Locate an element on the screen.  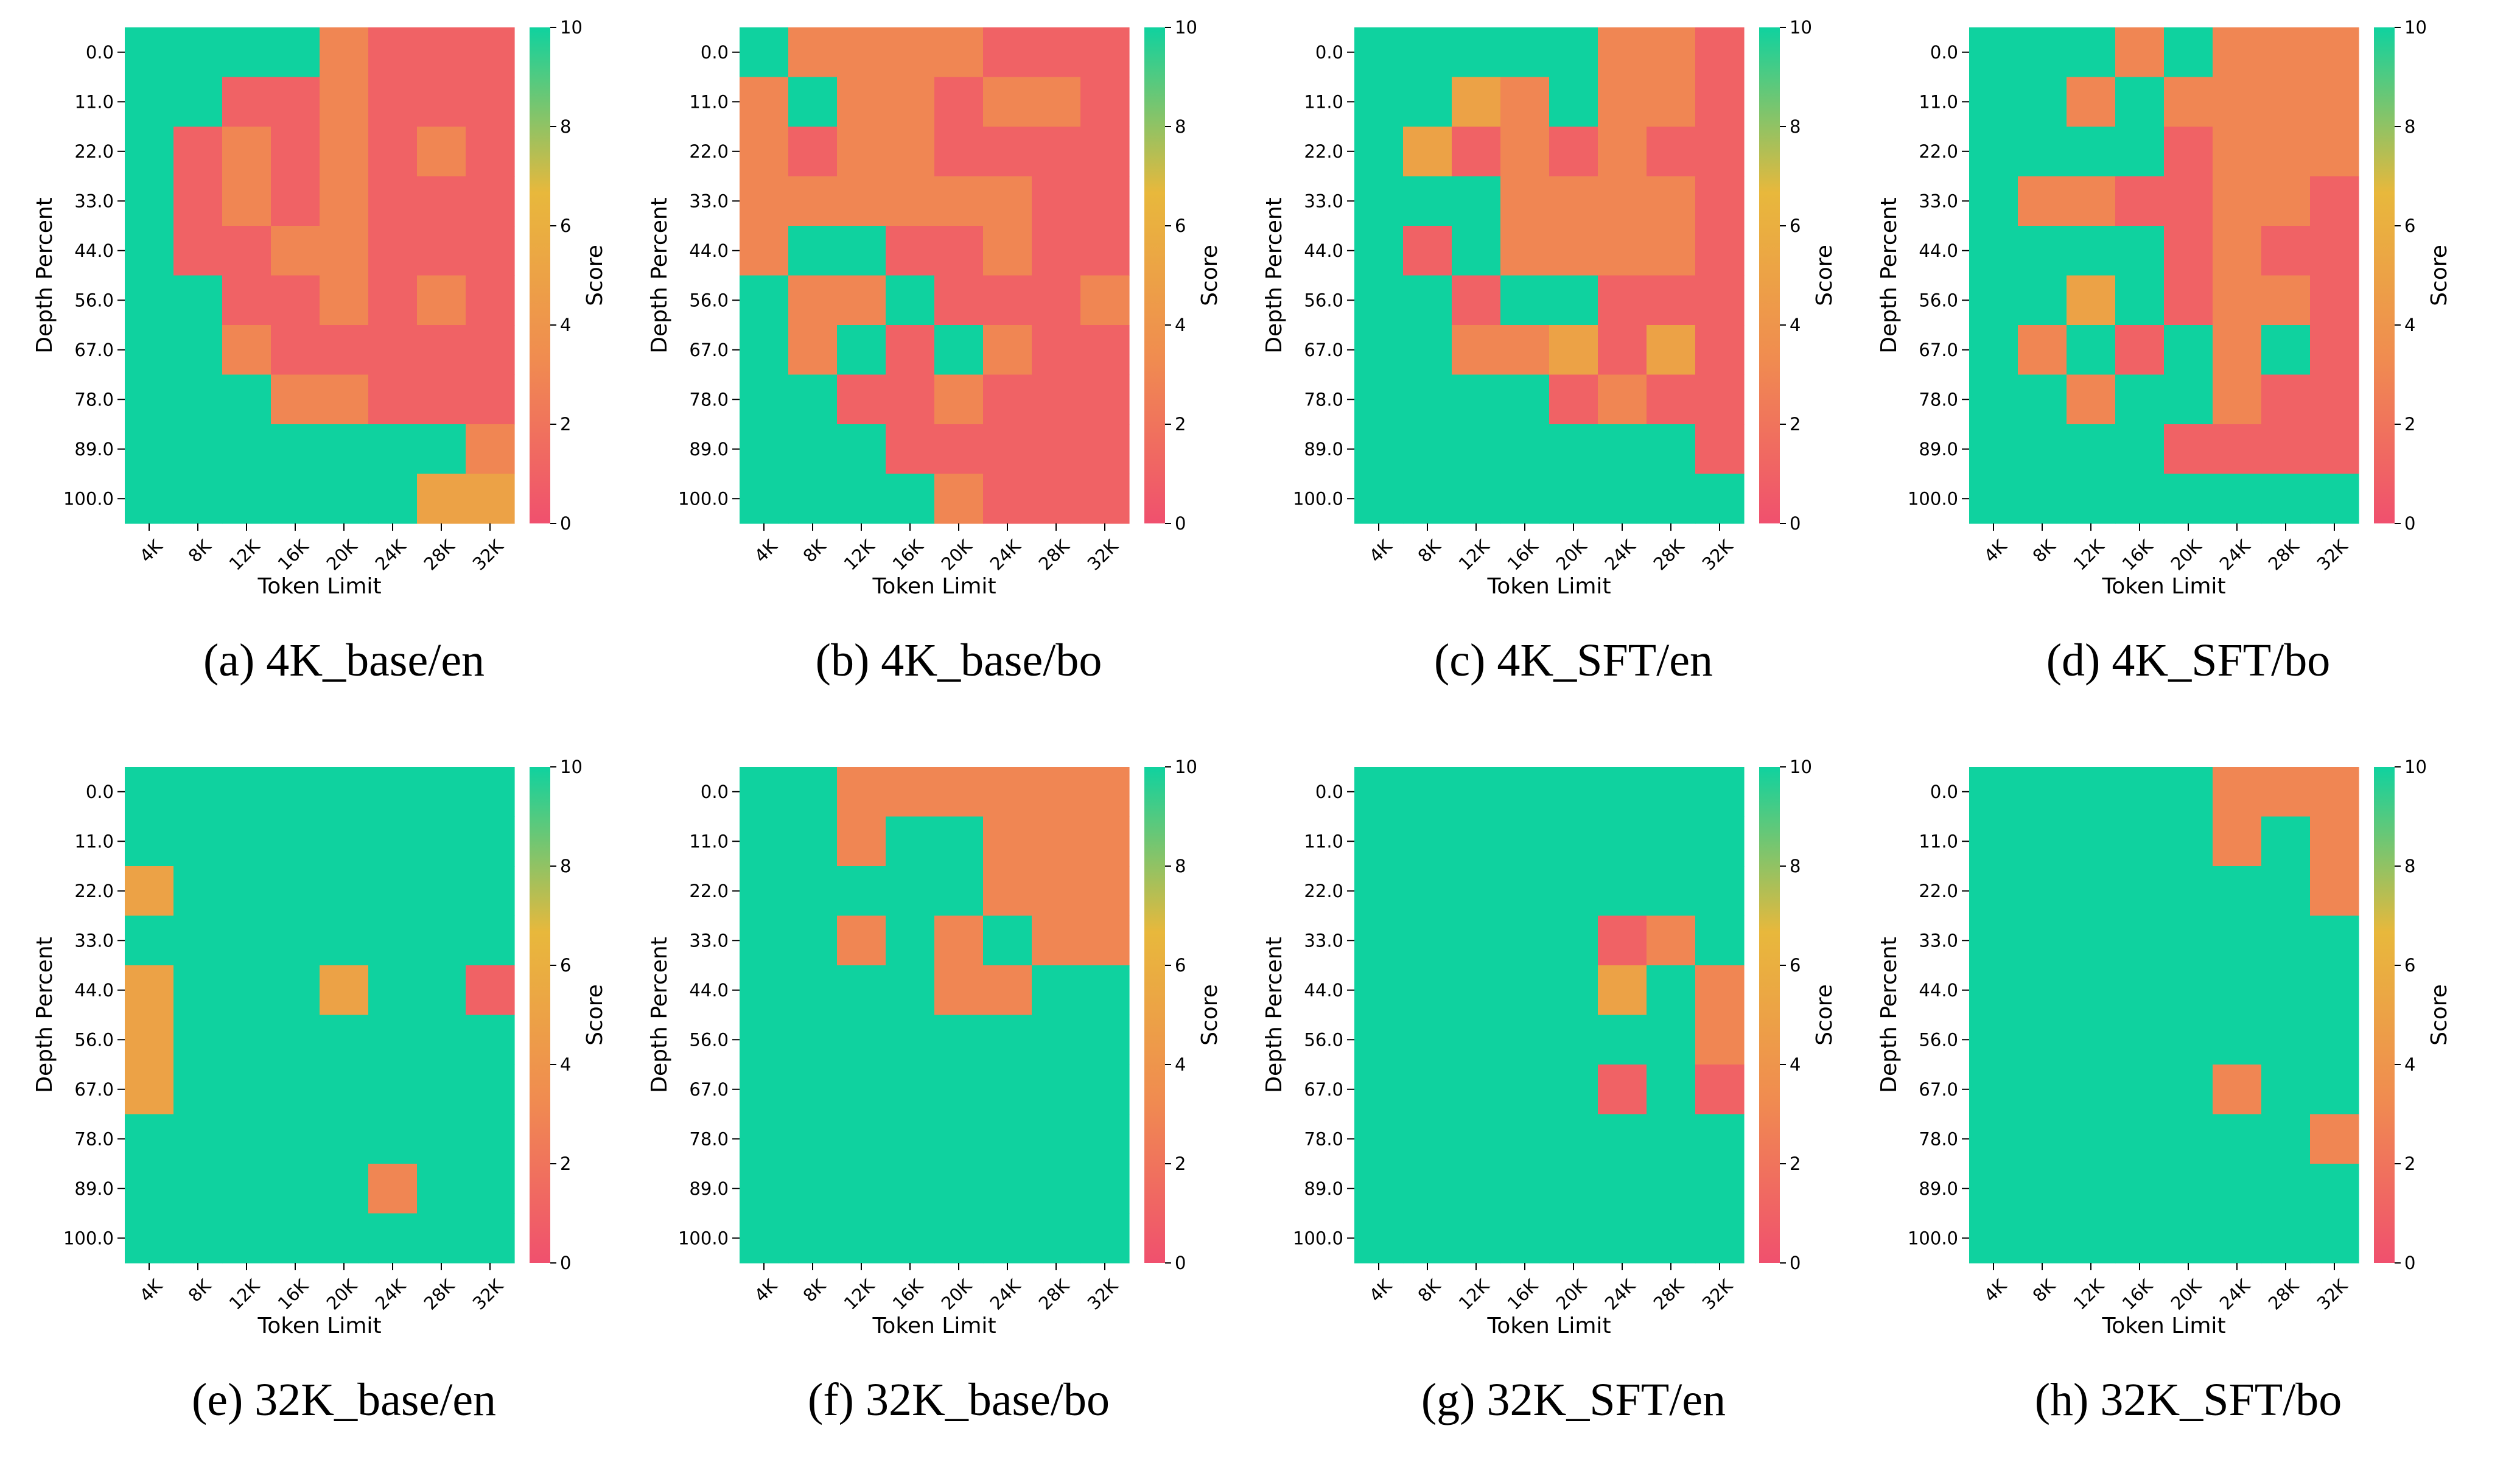
colorbar is located at coordinates (1154, 1015).